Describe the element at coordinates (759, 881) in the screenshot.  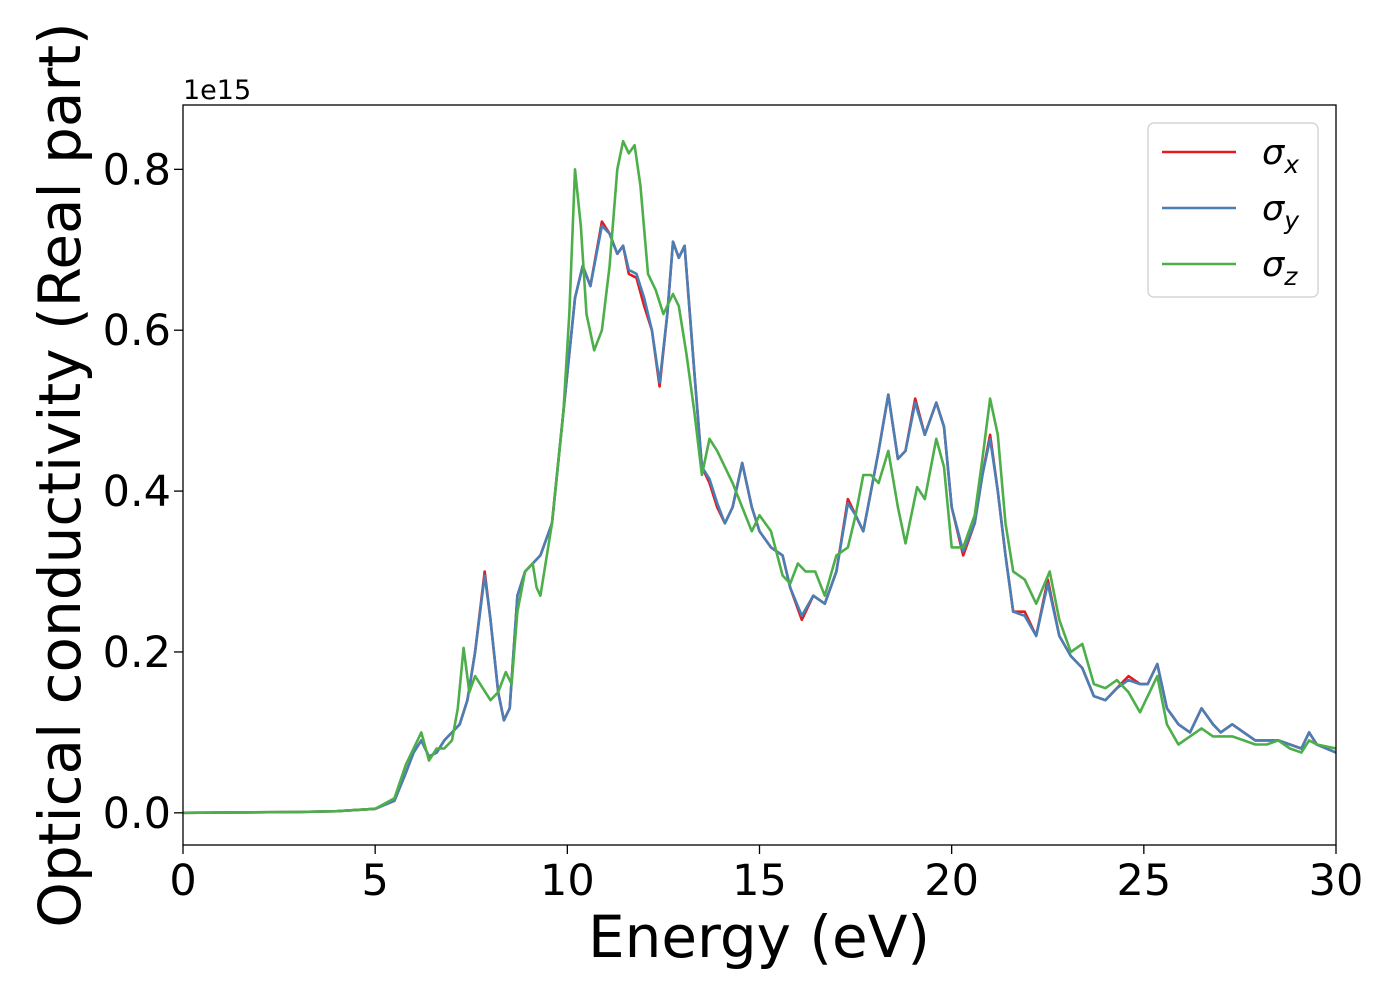
I see `x-tick-label: 15` at that location.